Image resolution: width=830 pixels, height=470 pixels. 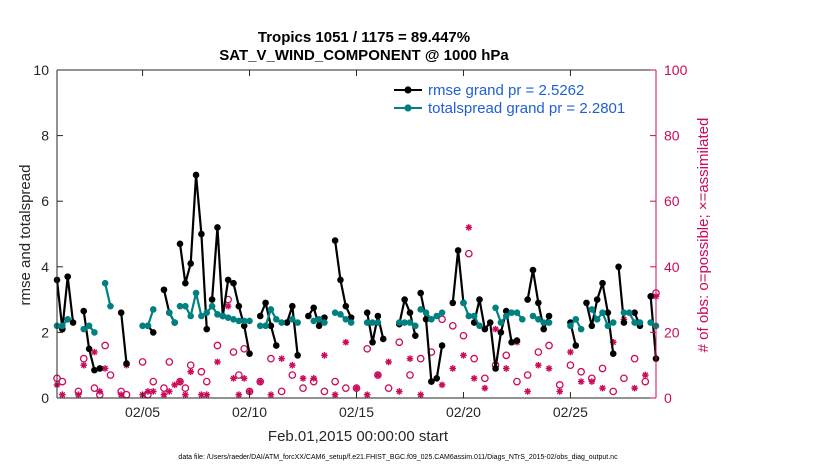 I want to click on legend-spread-label: totalspread grand pr = 2.2801, so click(x=526, y=108).